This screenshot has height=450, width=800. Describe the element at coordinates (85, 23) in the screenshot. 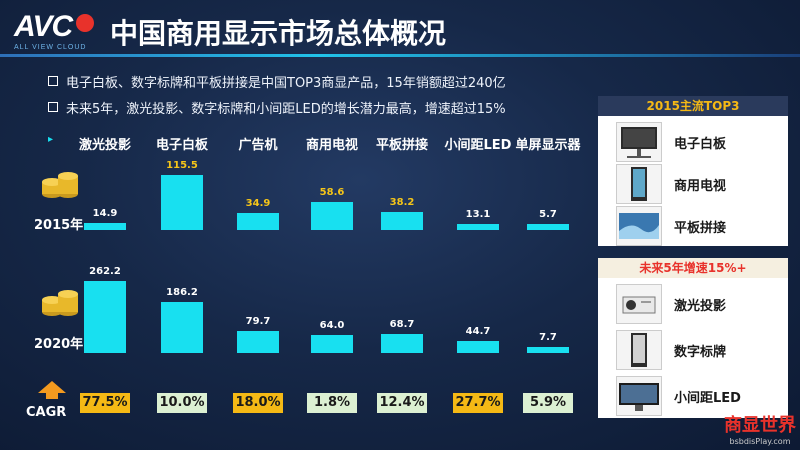

I see `logo-dot-icon` at that location.